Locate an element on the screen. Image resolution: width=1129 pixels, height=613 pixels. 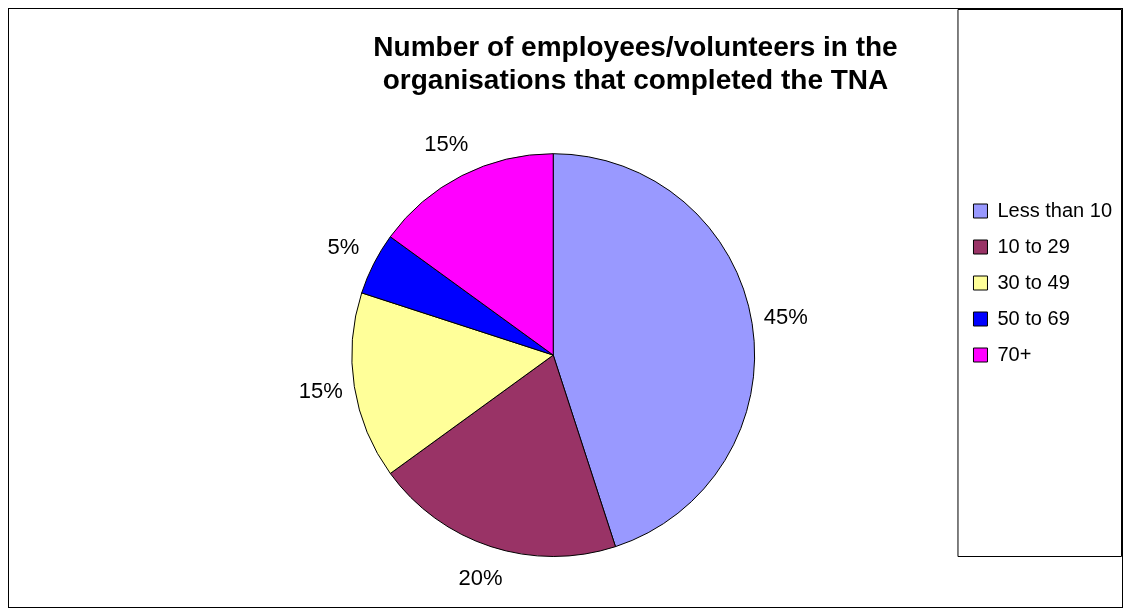
data-label: 20% is located at coordinates (480, 578).